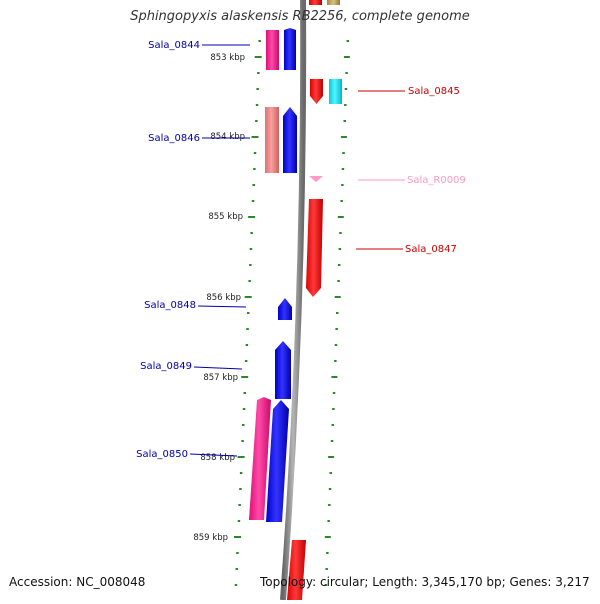 This screenshot has width=600, height=604. What do you see at coordinates (431, 249) in the screenshot?
I see `label-sala-0847: Sala_0847` at bounding box center [431, 249].